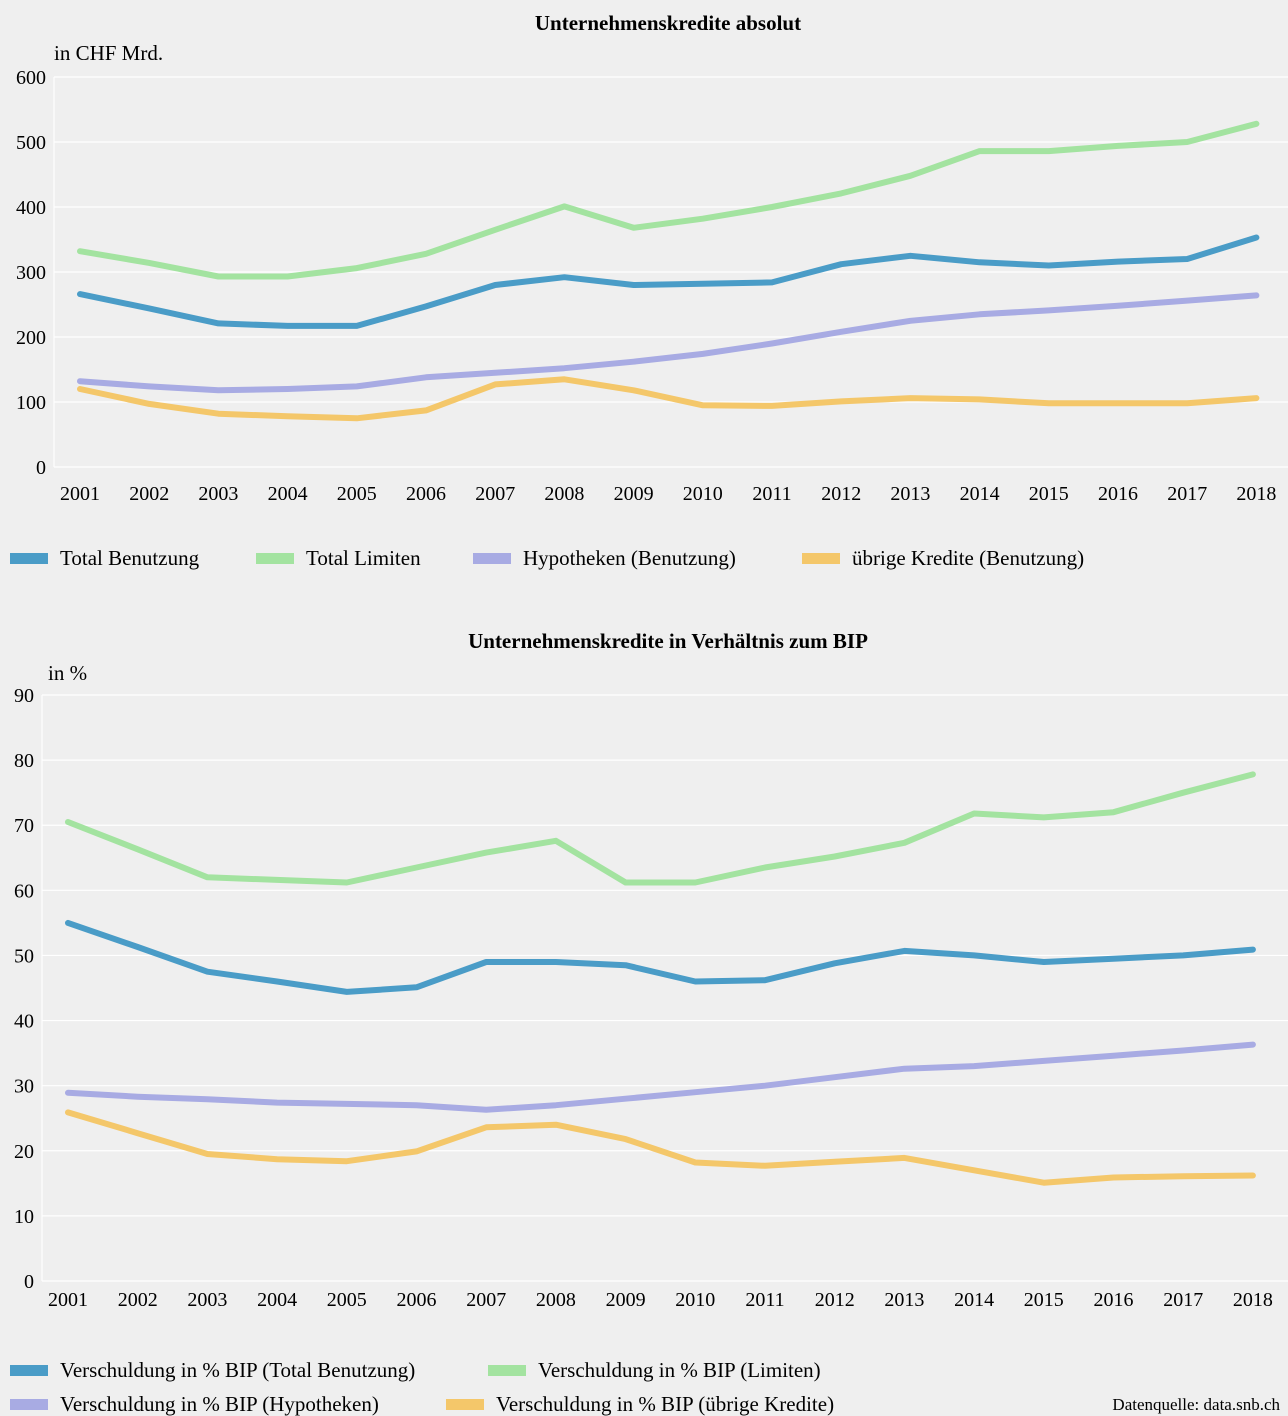  I want to click on y-tick-label: 50, so click(24, 956).